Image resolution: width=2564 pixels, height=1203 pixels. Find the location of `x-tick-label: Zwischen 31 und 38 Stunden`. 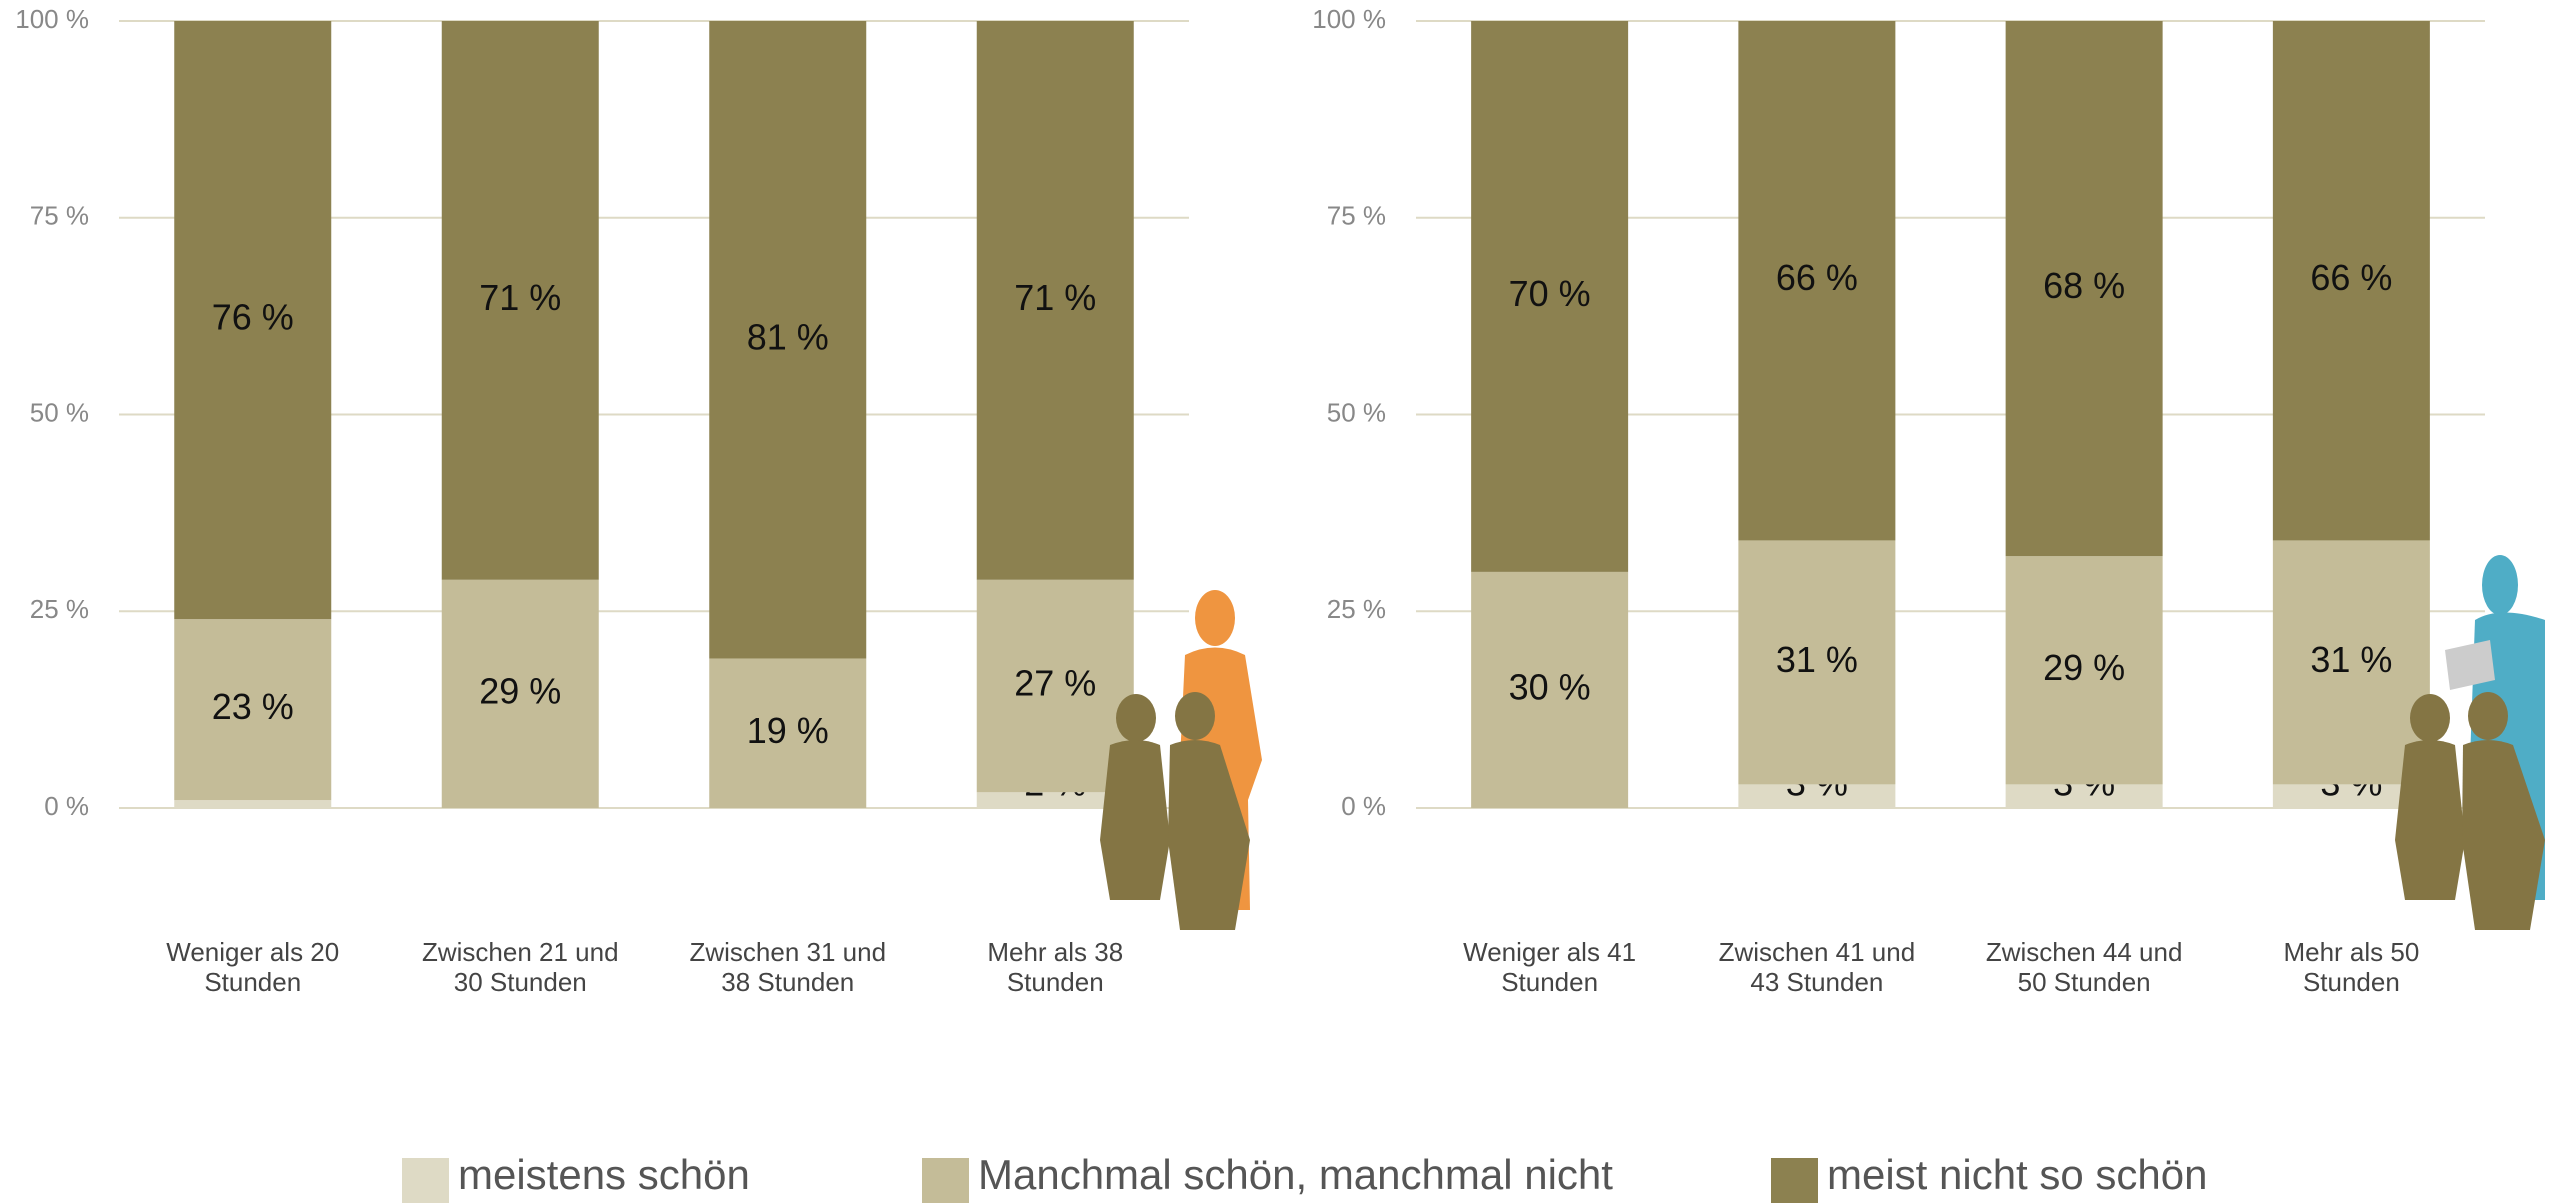

x-tick-label: Zwischen 31 und 38 Stunden is located at coordinates (788, 967).